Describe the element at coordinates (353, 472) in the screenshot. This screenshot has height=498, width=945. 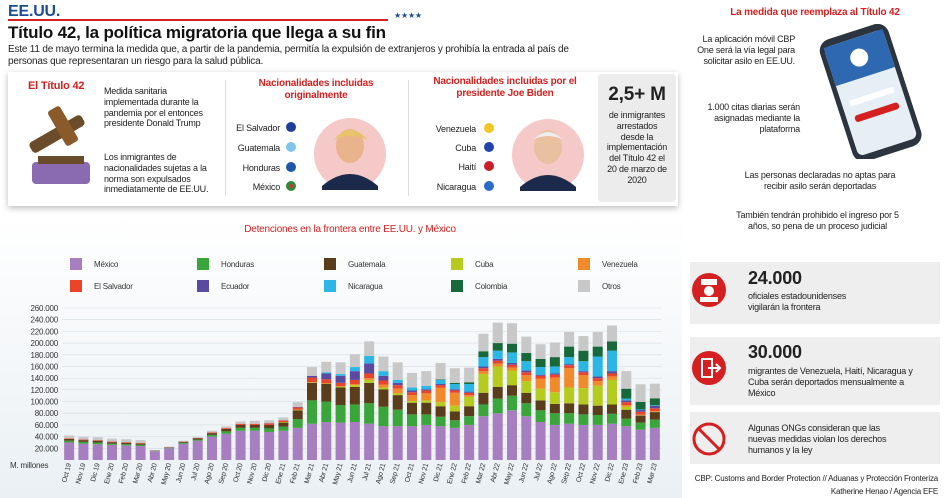
I see `x-tick-label: Jun 21` at that location.